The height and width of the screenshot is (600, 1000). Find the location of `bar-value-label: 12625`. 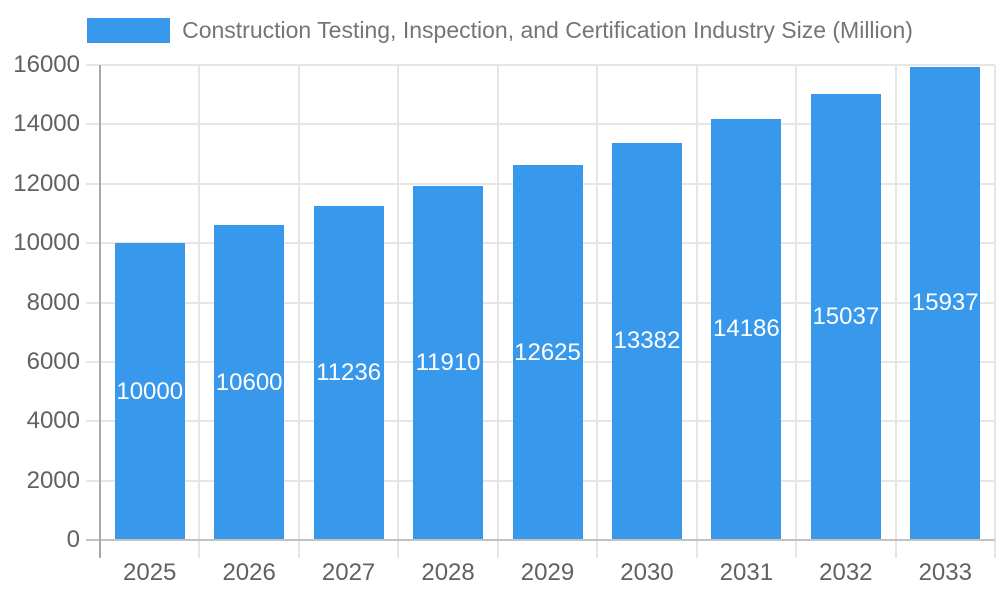

bar-value-label: 12625 is located at coordinates (547, 352).